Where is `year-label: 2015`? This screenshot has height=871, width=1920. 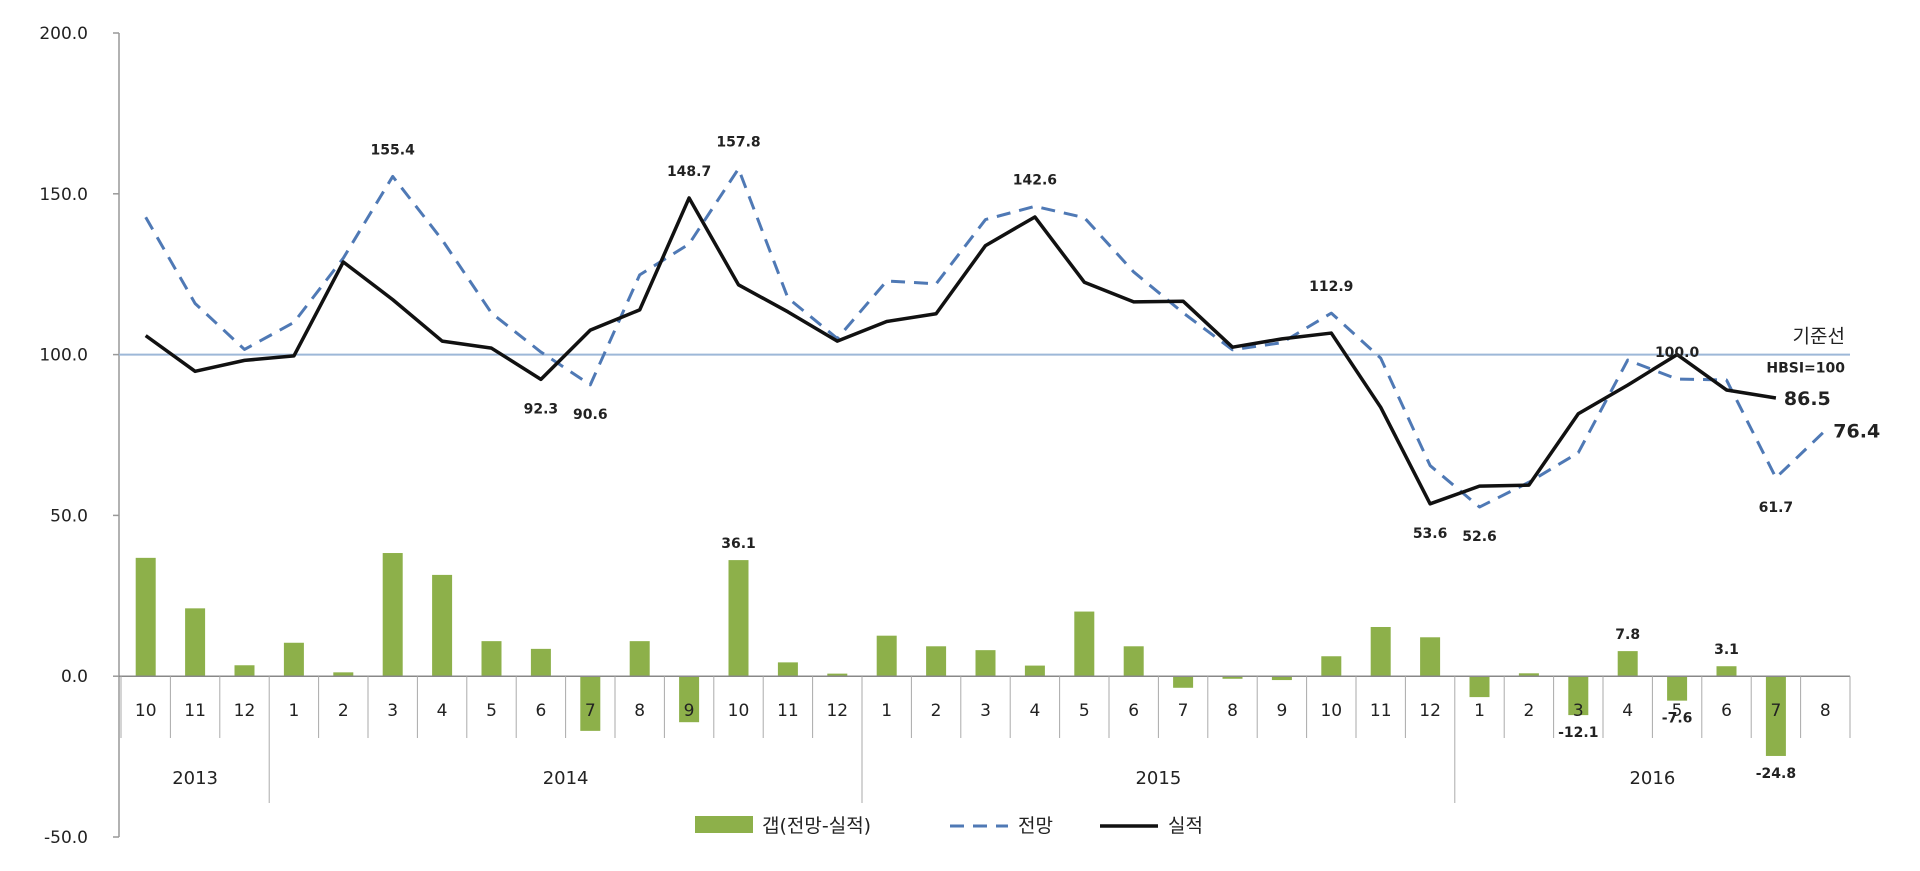
year-label: 2015 is located at coordinates (1158, 778).